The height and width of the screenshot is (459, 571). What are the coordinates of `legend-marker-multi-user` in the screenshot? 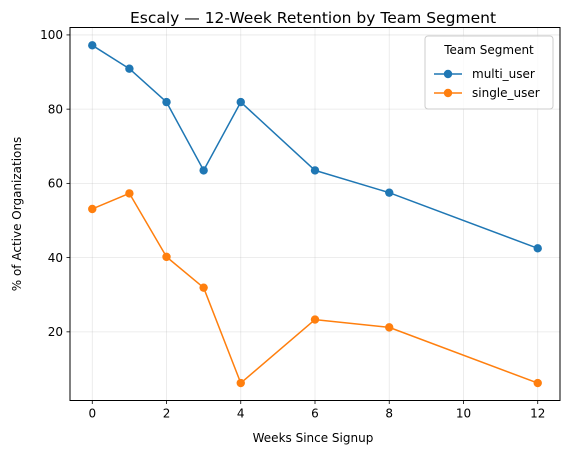 It's located at (448, 74).